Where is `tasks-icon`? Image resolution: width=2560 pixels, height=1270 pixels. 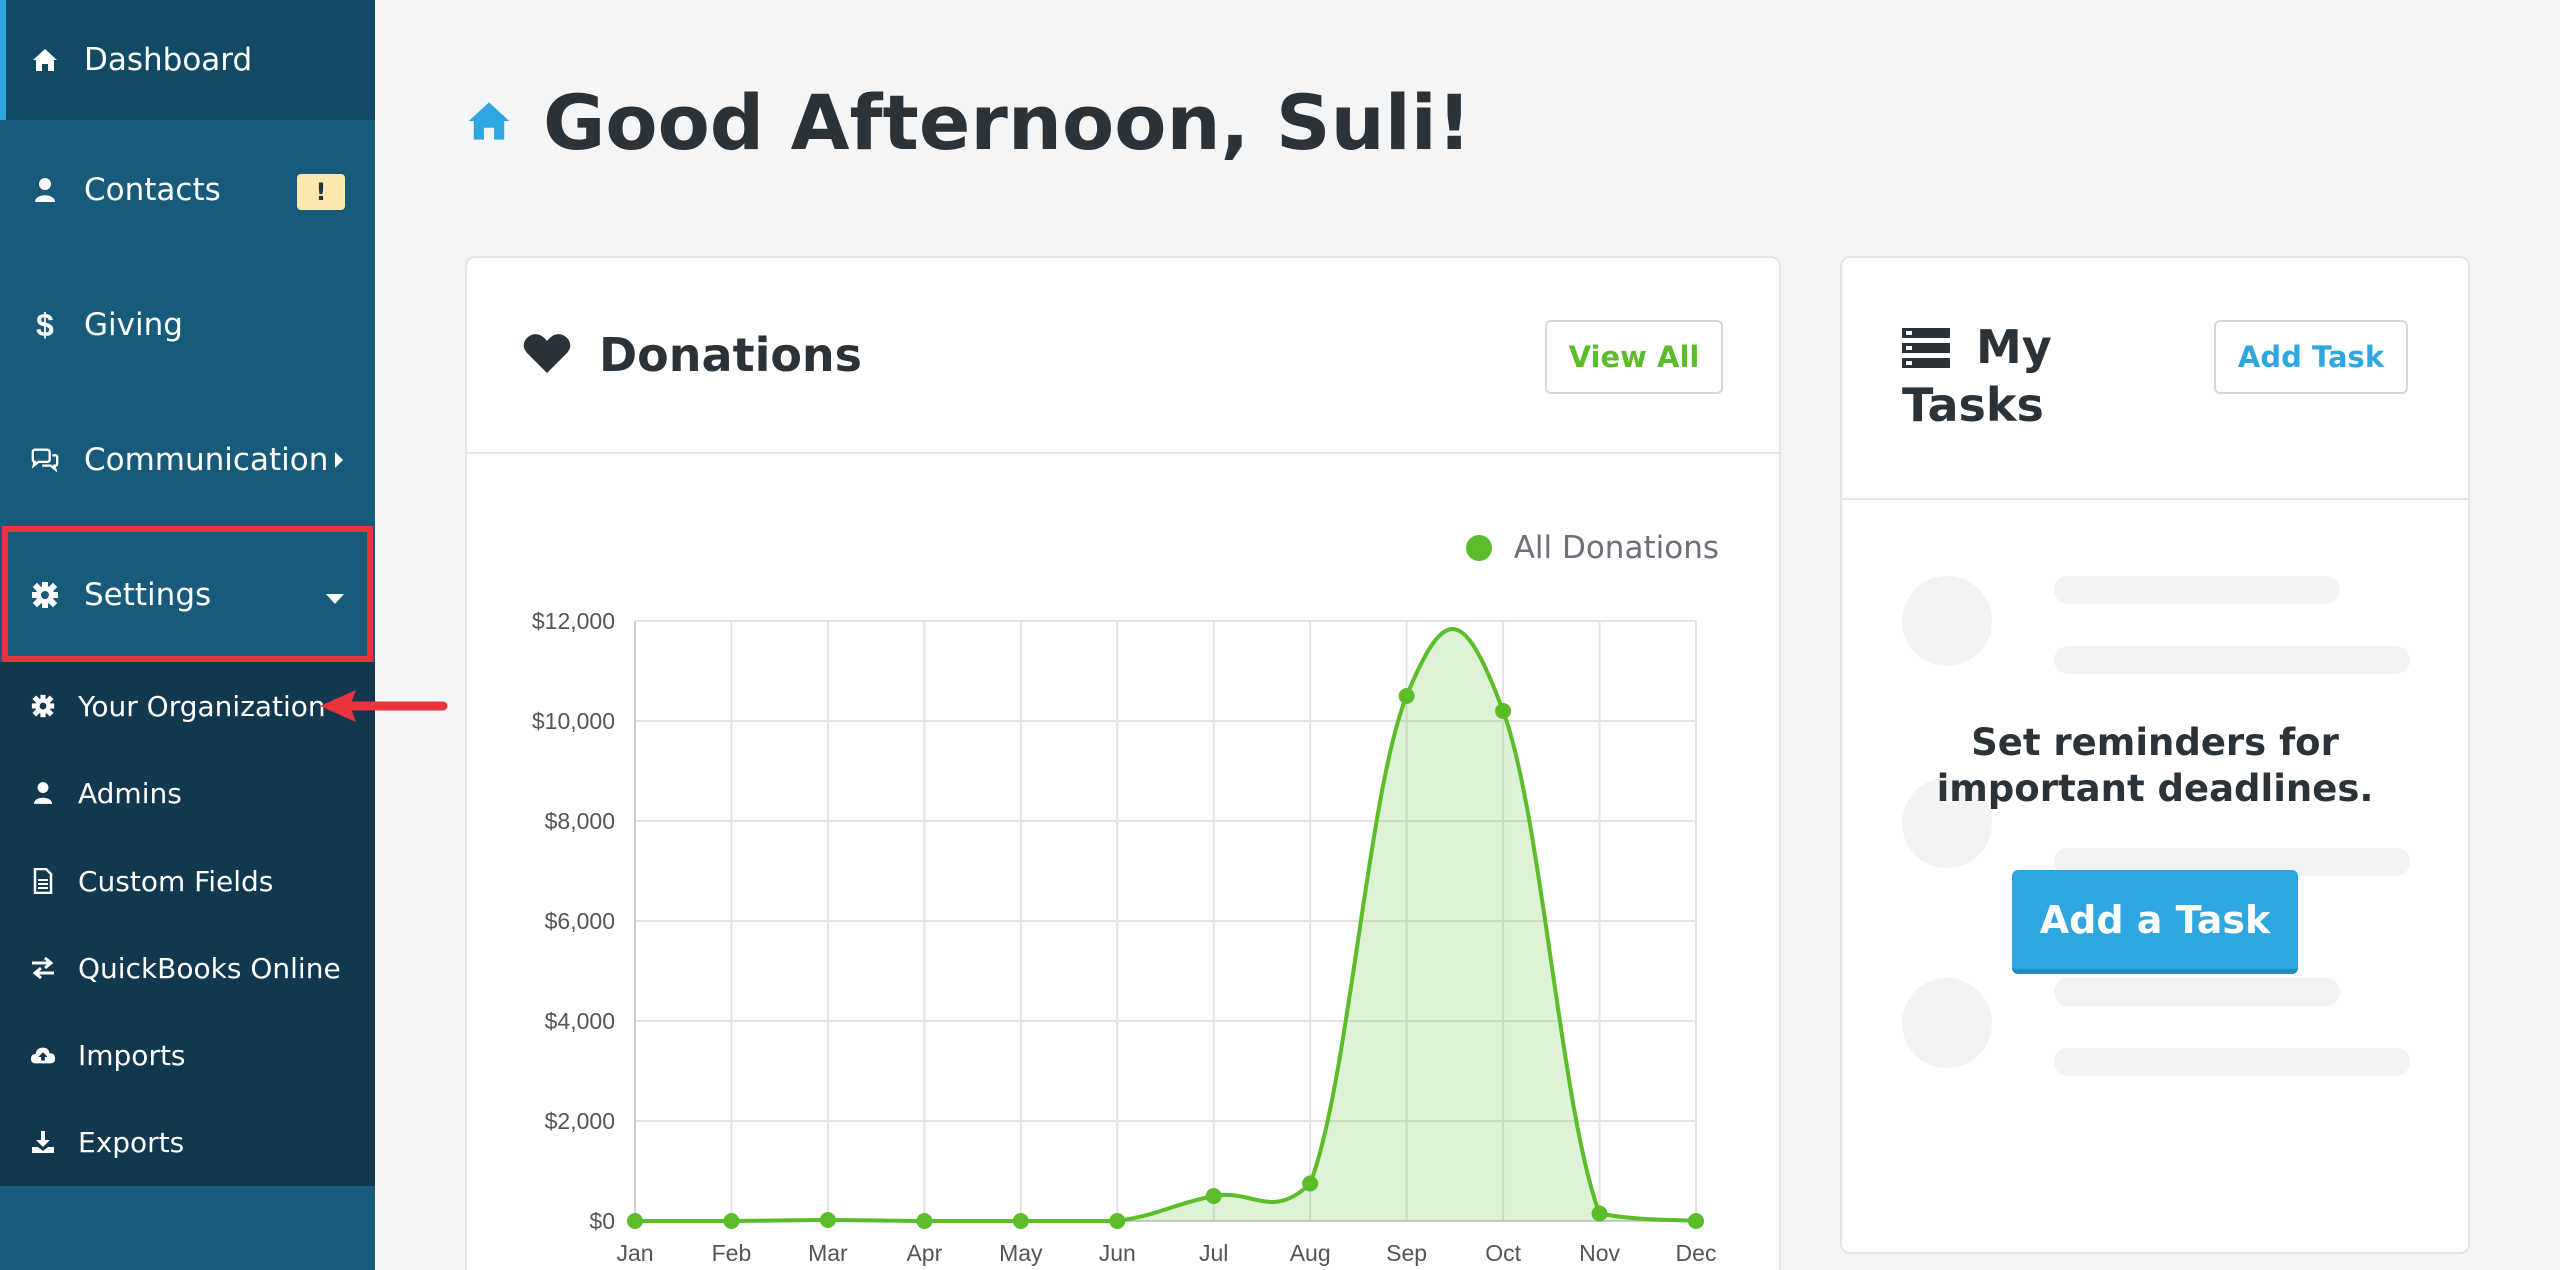 tasks-icon is located at coordinates (1926, 351).